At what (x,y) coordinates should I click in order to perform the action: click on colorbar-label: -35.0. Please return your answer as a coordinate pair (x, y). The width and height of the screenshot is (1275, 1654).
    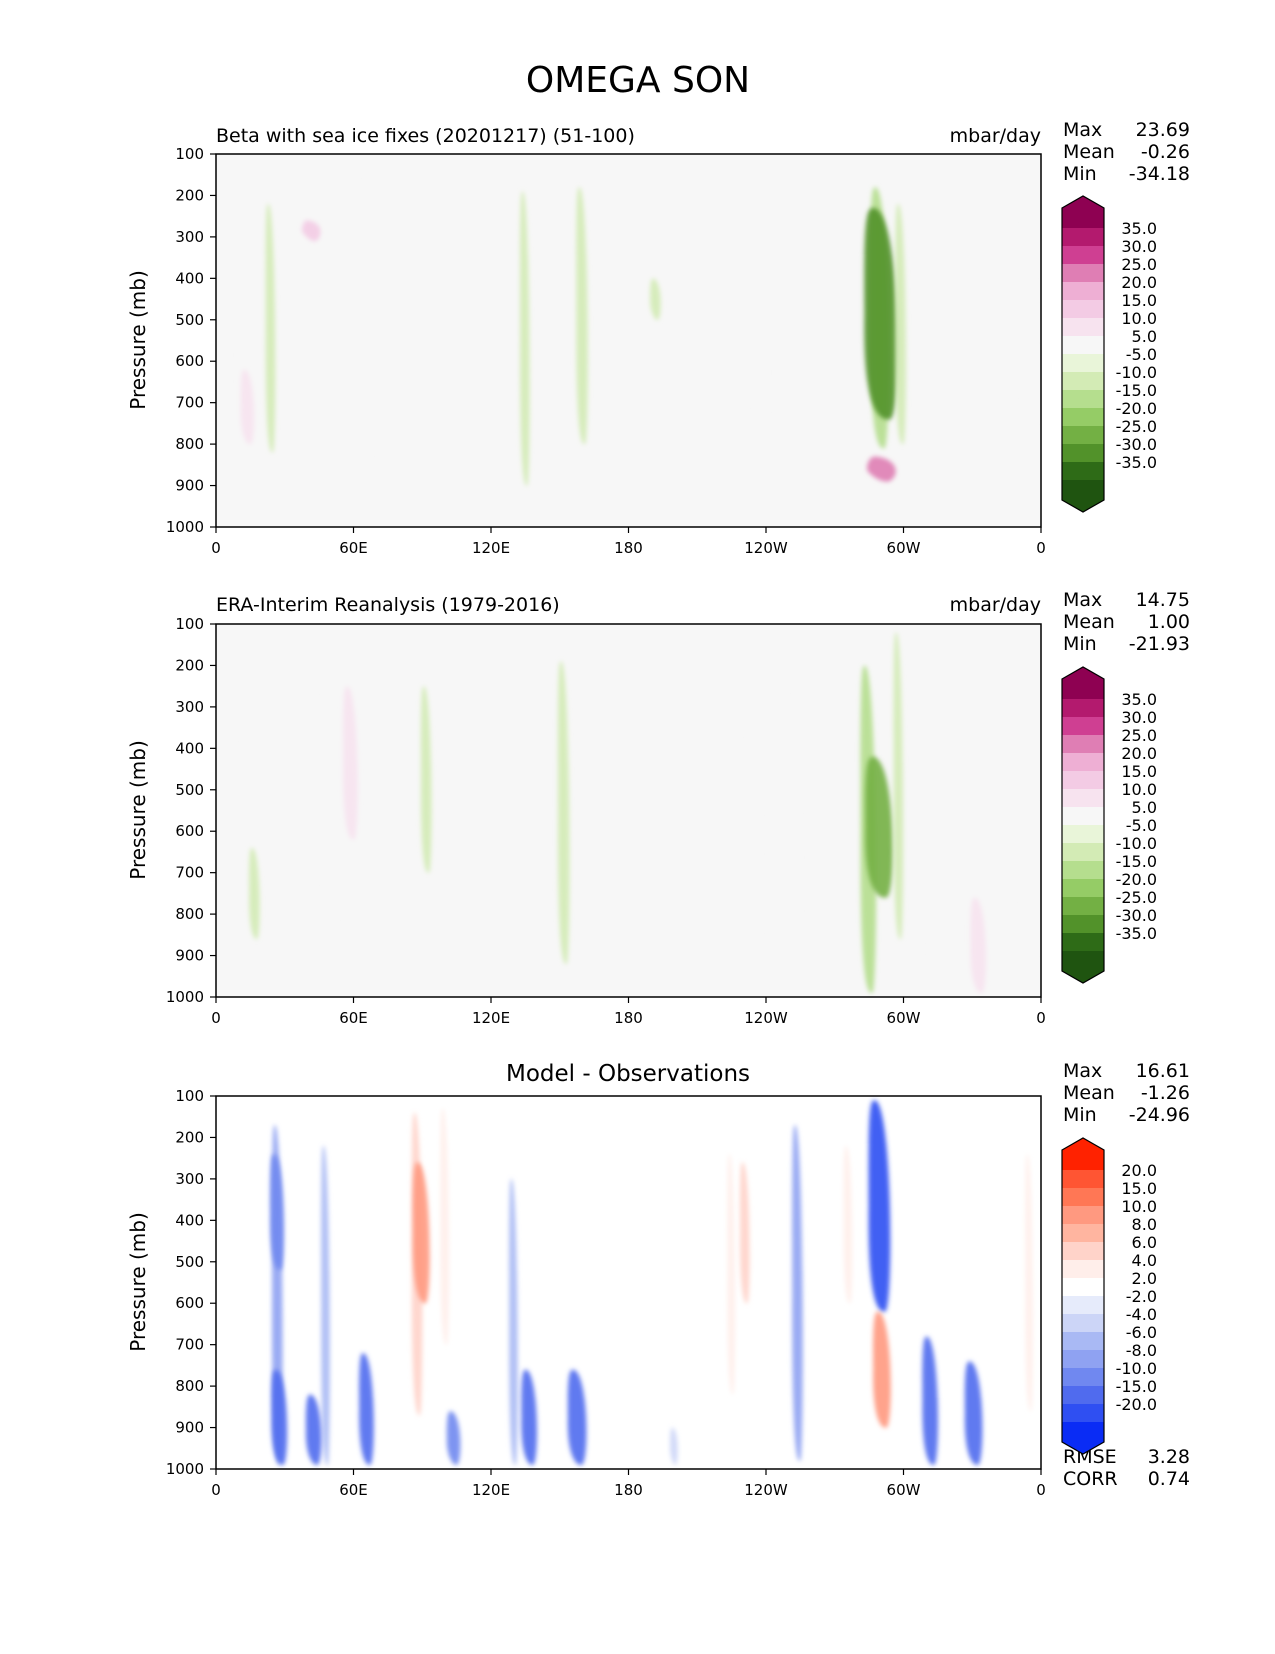
    Looking at the image, I should click on (1136, 933).